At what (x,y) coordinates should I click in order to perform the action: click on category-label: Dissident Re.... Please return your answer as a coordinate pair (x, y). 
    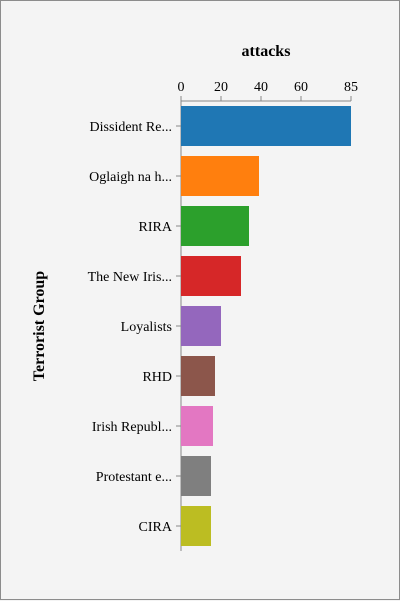
    Looking at the image, I should click on (131, 127).